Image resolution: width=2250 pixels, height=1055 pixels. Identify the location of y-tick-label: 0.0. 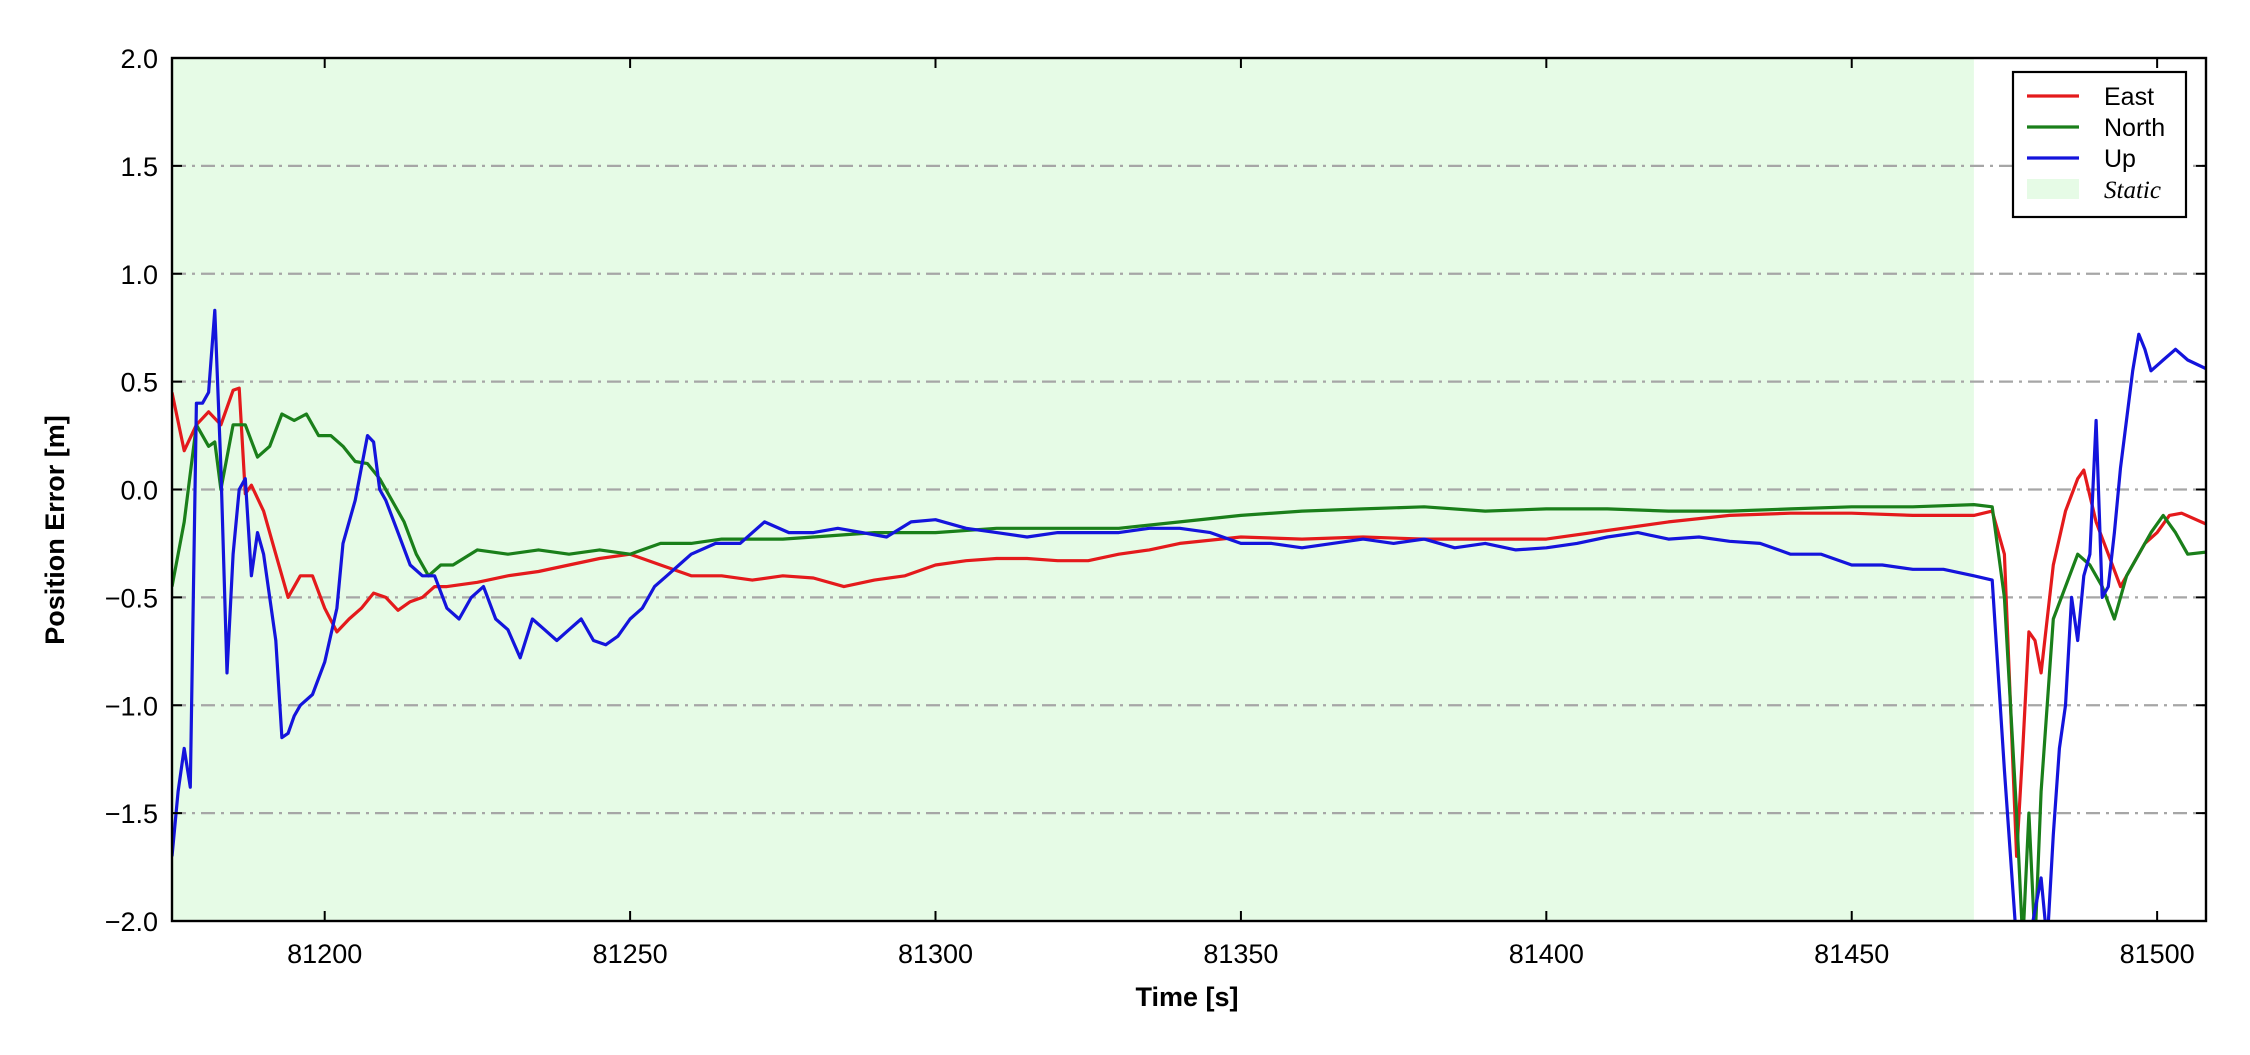
(139, 491).